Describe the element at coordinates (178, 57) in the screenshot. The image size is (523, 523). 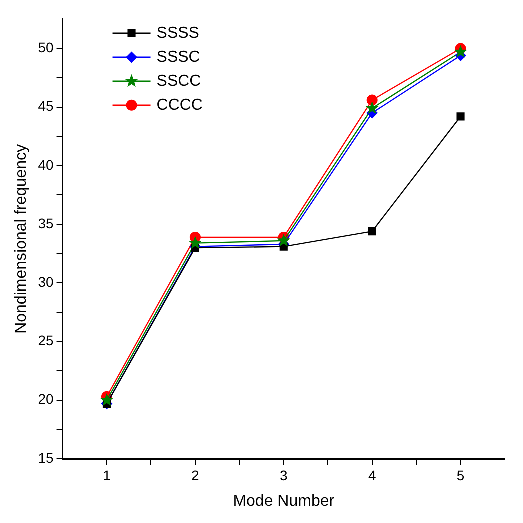
I see `legend-label: SSSC` at that location.